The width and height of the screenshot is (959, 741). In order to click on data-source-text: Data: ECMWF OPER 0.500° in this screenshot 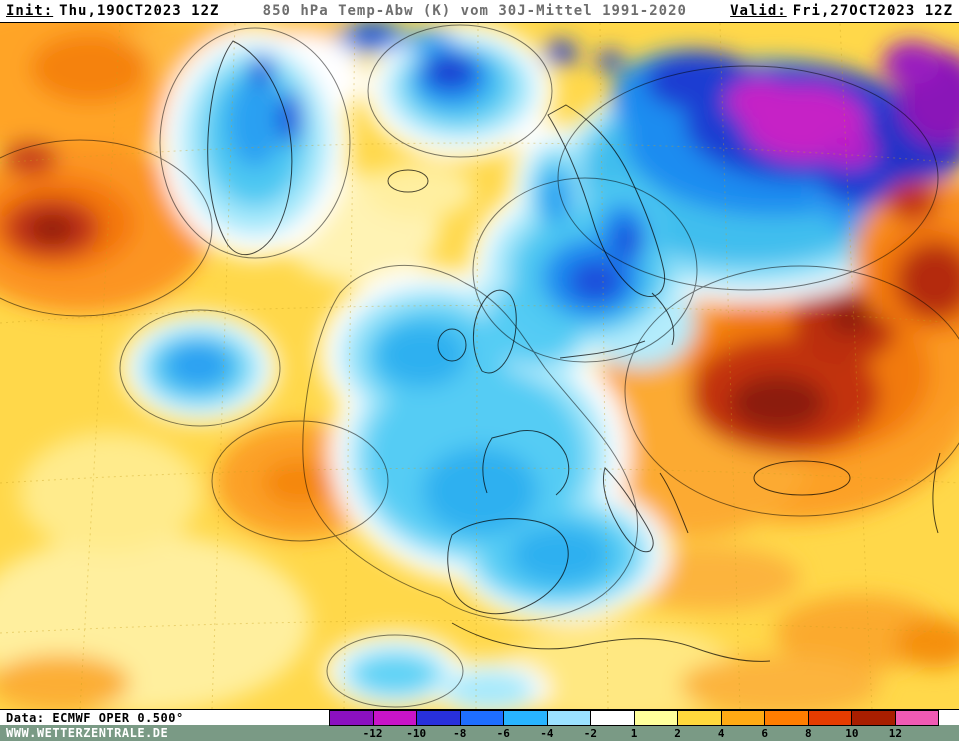, I will do `click(95, 717)`.